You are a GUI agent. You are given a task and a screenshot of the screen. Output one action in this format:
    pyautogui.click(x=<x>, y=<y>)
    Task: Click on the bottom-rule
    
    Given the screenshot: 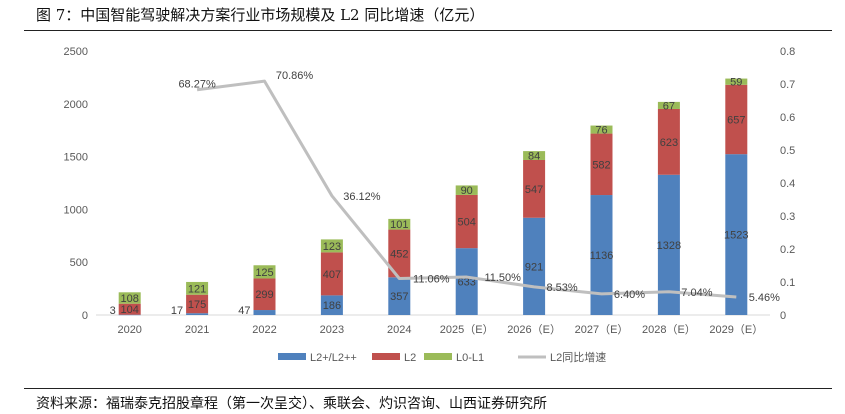 What is the action you would take?
    pyautogui.click(x=428, y=388)
    